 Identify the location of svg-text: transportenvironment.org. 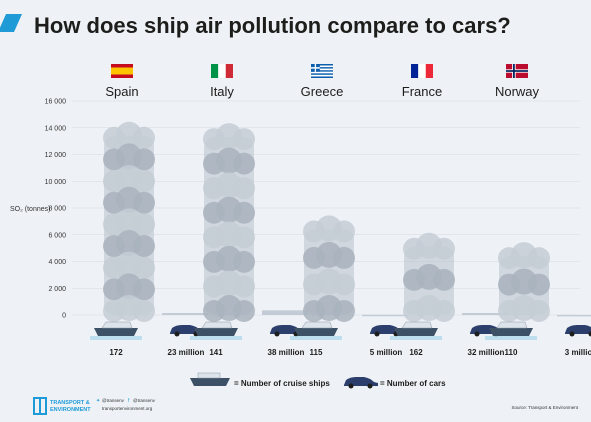
(127, 408).